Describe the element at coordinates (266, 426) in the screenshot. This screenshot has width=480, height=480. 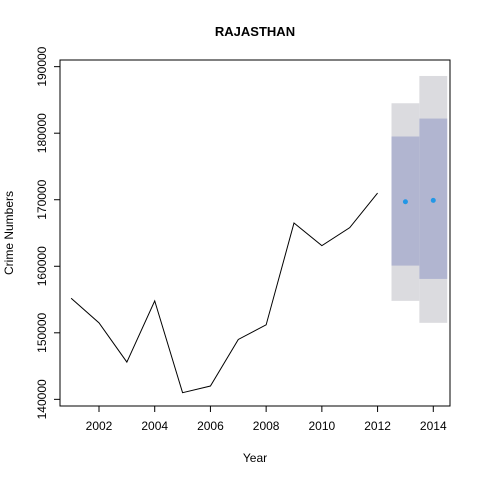
I see `x-tick-label: 2008` at that location.